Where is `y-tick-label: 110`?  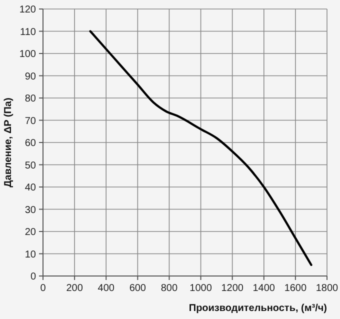
y-tick-label: 110 is located at coordinates (28, 32).